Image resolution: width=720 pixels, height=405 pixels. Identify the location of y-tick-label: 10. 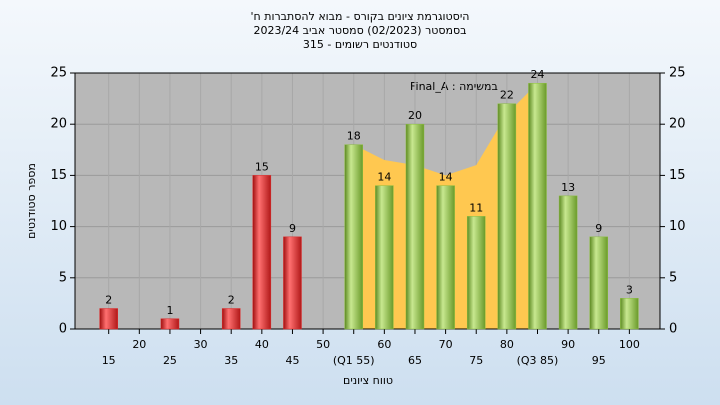
(58, 226).